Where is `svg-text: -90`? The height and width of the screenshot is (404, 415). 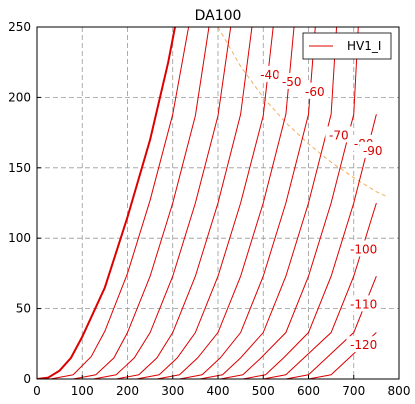
svg-text: -90 is located at coordinates (373, 151).